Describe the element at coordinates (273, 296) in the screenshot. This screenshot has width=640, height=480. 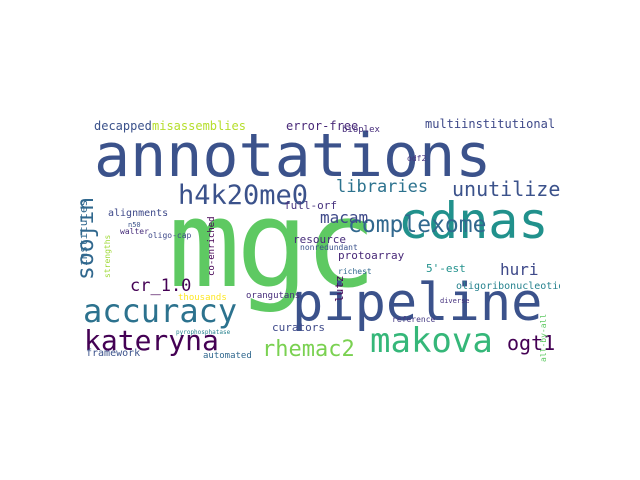
I see `word-orangutans: orangutans` at that location.